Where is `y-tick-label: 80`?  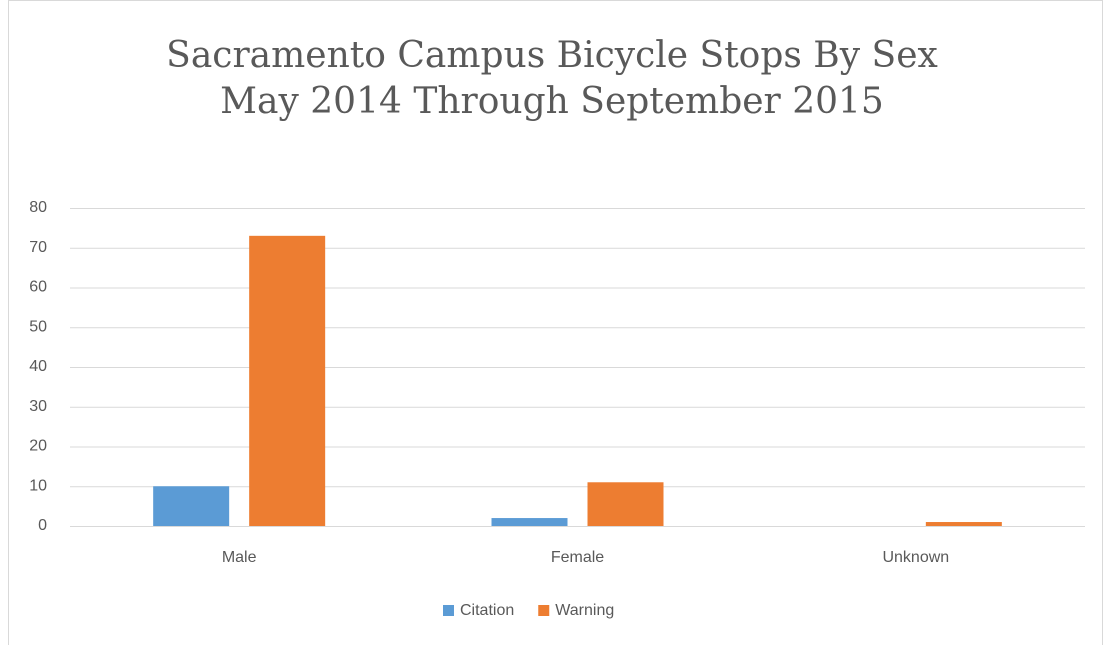
y-tick-label: 80 is located at coordinates (38, 207).